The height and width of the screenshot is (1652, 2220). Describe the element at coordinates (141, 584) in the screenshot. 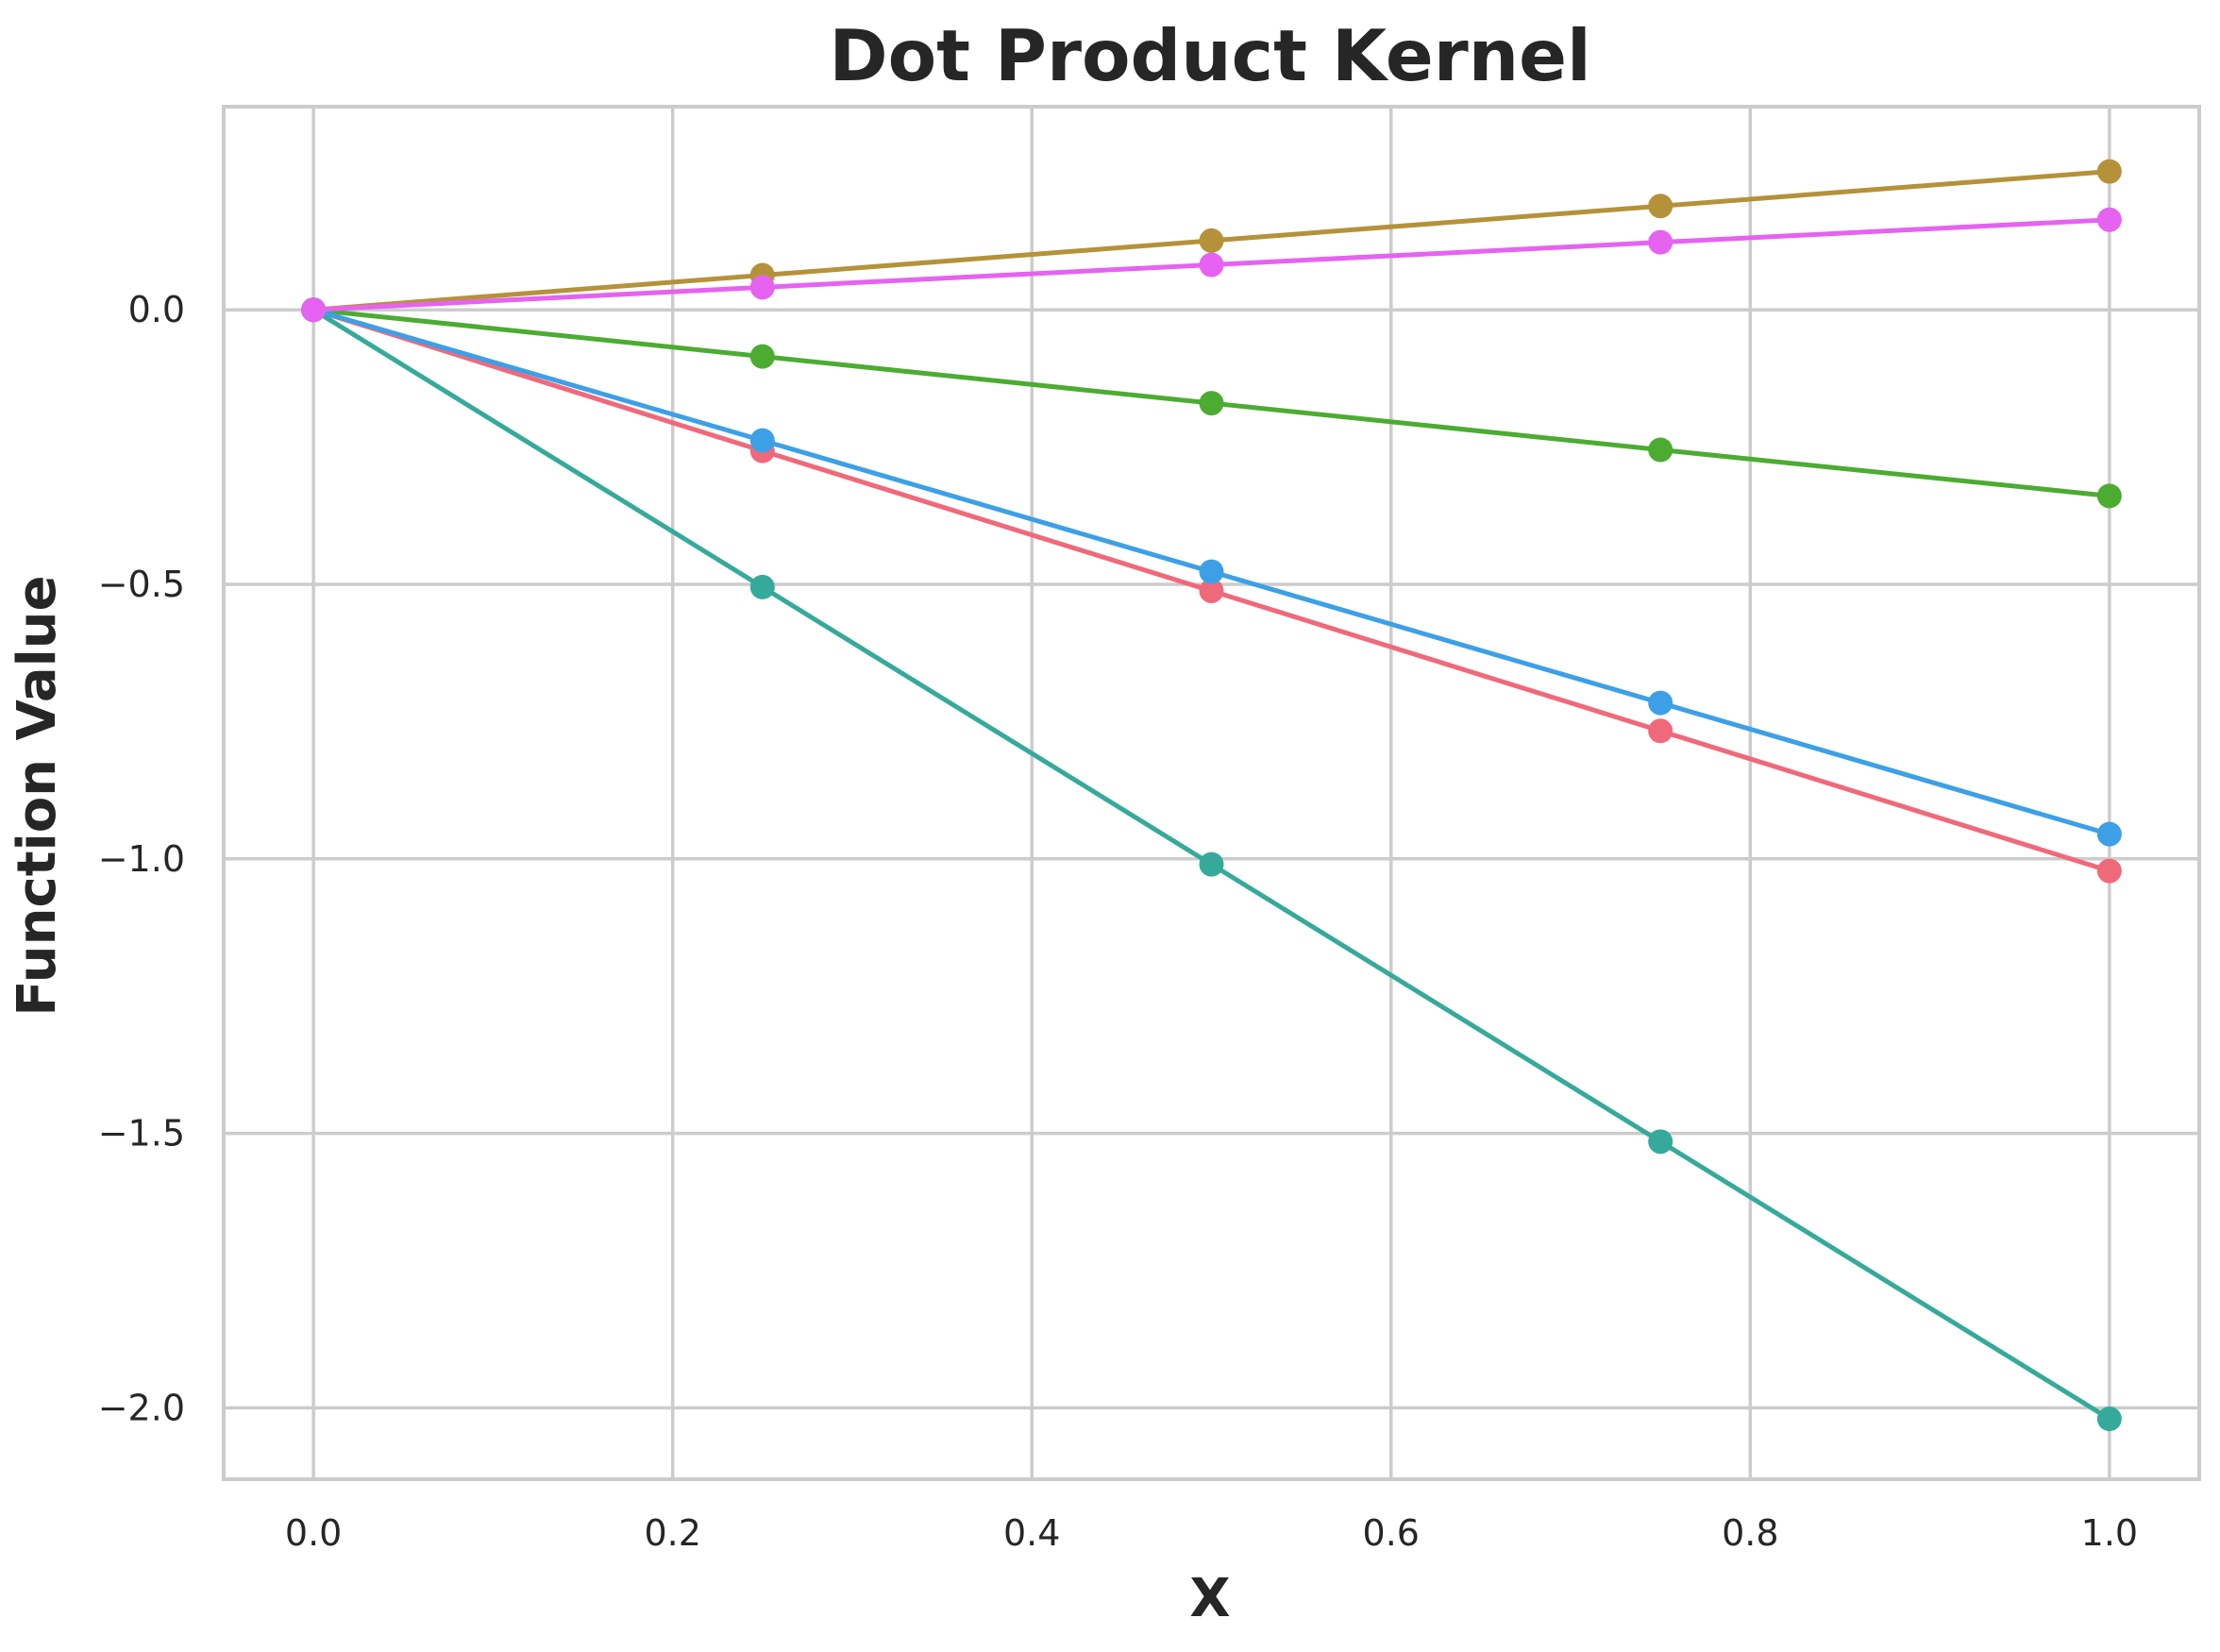

I see `y-tick-label: −0.5` at that location.